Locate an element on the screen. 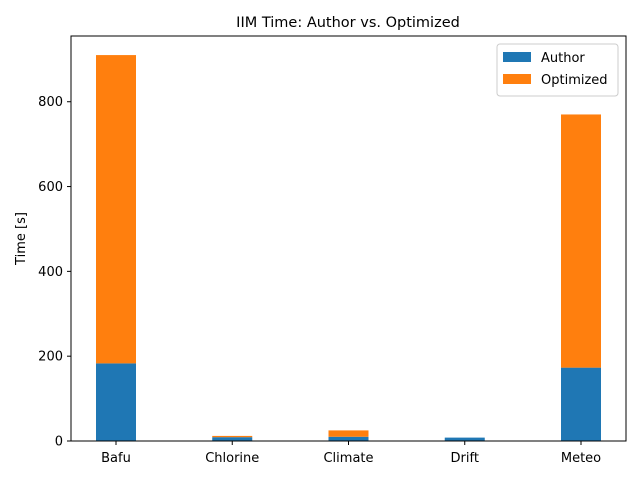 The image size is (640, 484). legend-swatch-author is located at coordinates (517, 57).